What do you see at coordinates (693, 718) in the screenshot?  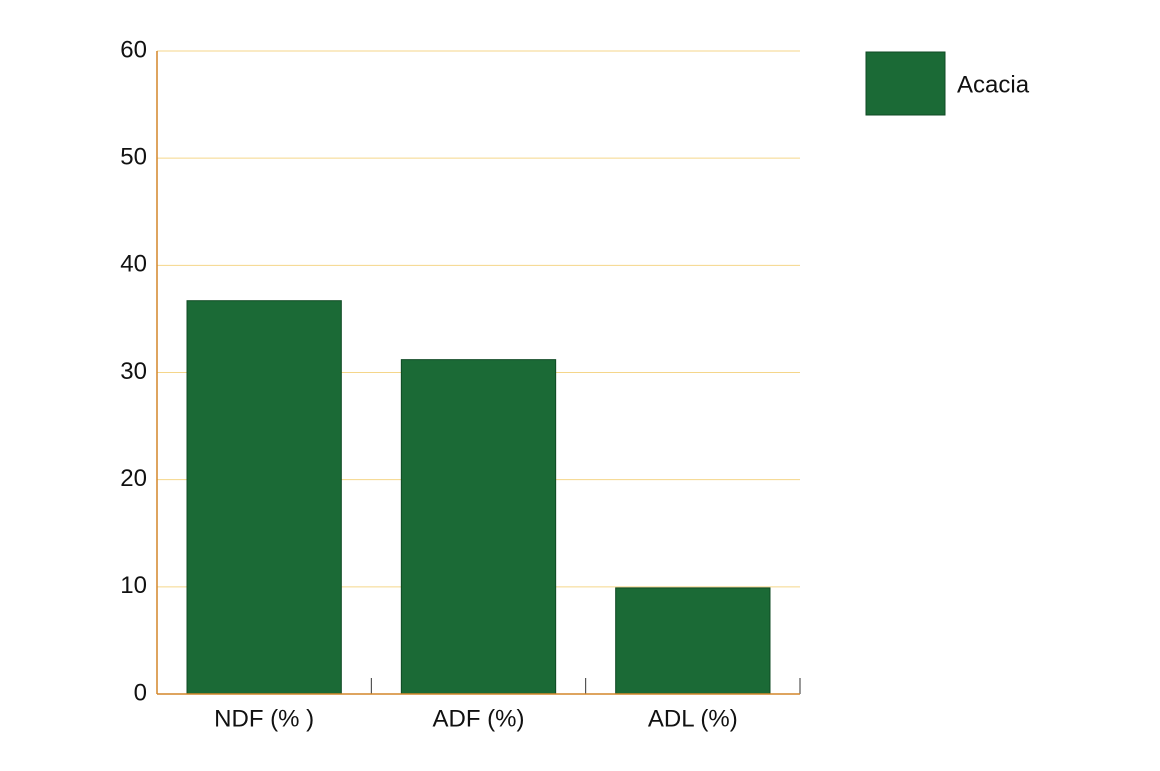 I see `x-tick-label: ADL (%)` at bounding box center [693, 718].